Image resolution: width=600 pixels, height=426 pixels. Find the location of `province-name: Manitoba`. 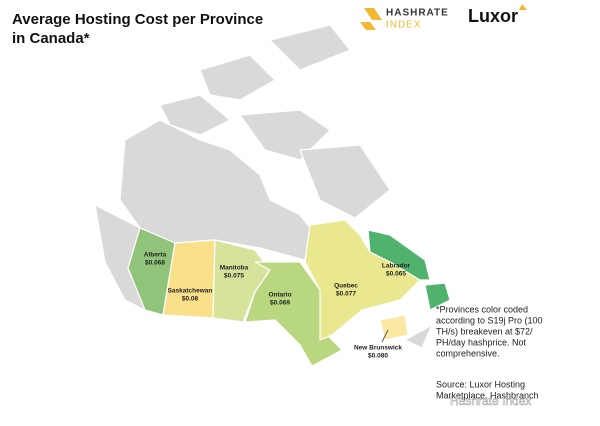

province-name: Manitoba is located at coordinates (234, 268).